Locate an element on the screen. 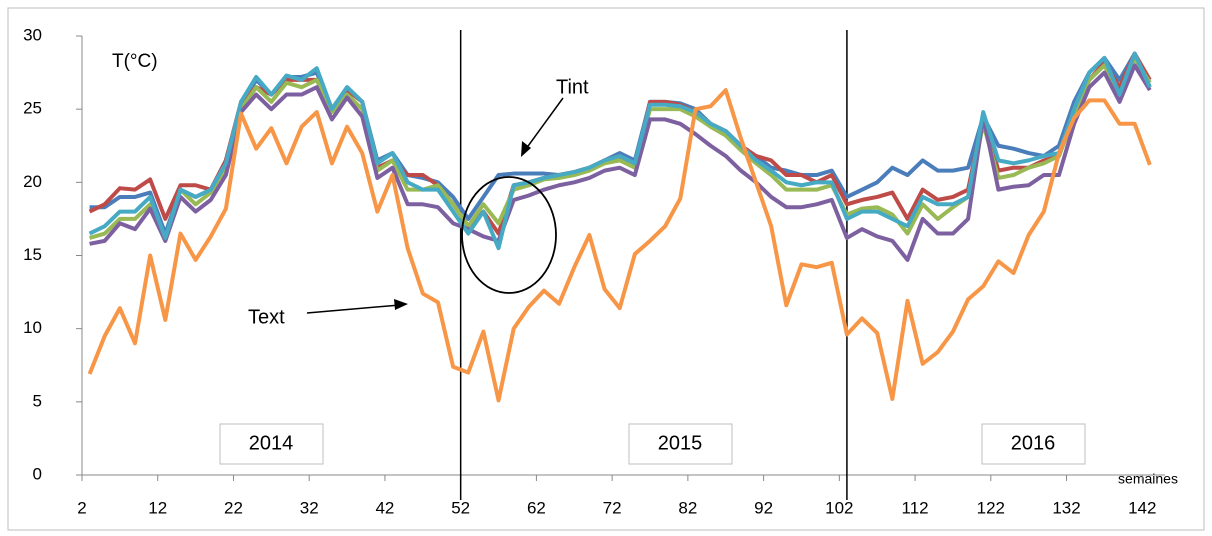  x-tick-label: 102 is located at coordinates (839, 507).